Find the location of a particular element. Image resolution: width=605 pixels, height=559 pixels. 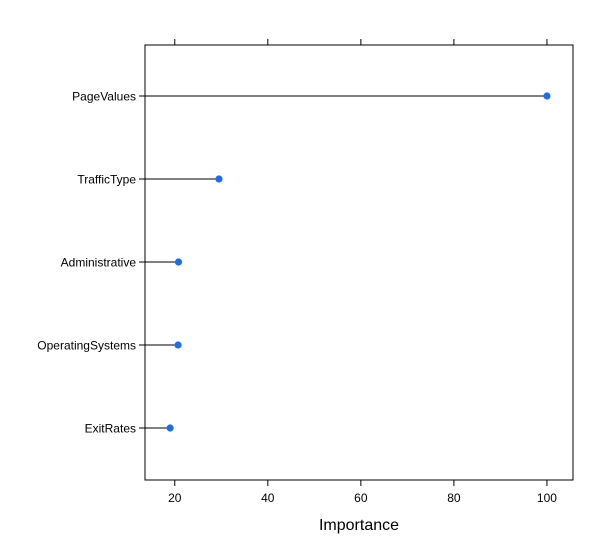

category-label: ExitRates is located at coordinates (110, 429).